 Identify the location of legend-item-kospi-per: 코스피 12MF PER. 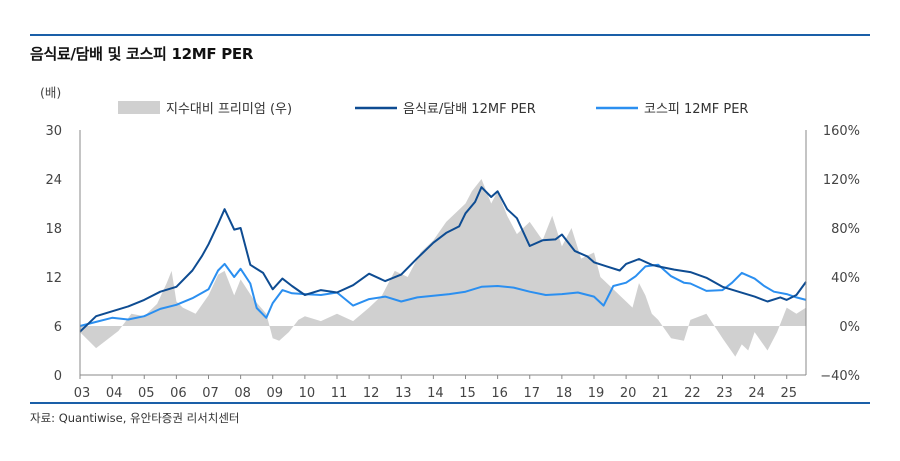
(672, 109).